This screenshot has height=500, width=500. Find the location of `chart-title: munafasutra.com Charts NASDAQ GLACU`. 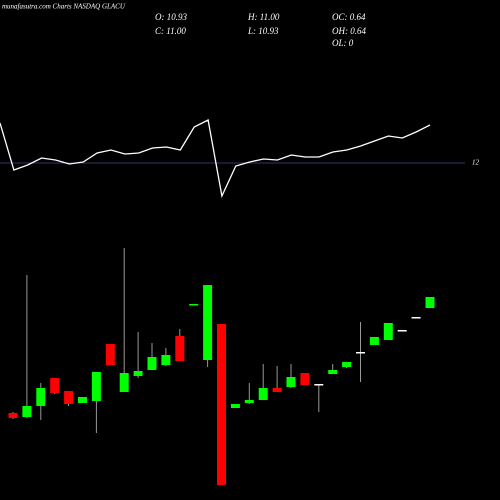

chart-title: munafasutra.com Charts NASDAQ GLACU is located at coordinates (64, 7).